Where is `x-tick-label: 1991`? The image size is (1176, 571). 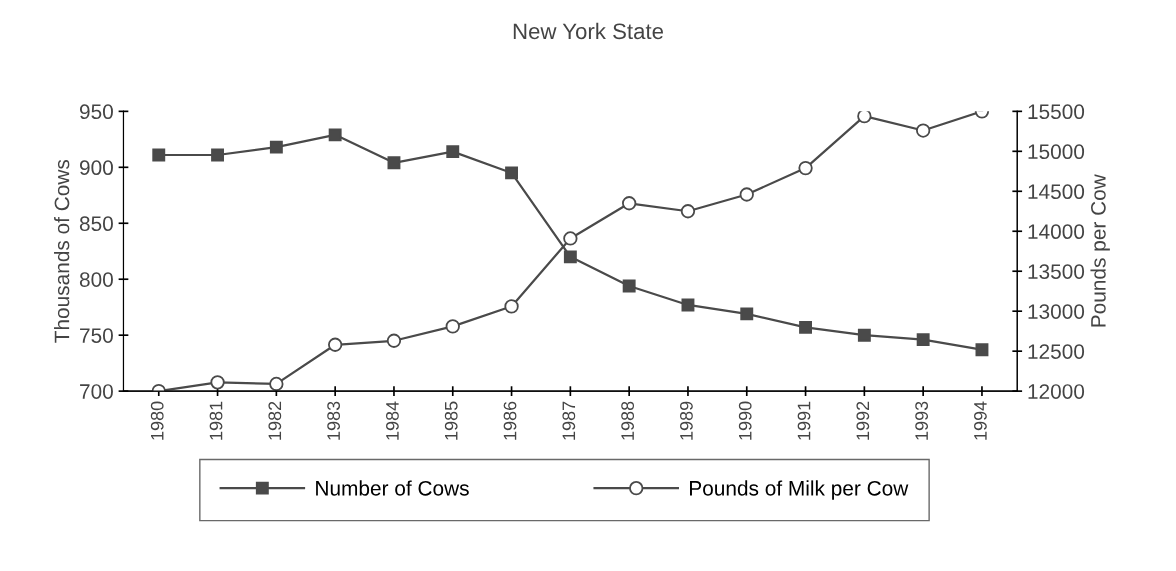
x-tick-label: 1991 is located at coordinates (804, 420).